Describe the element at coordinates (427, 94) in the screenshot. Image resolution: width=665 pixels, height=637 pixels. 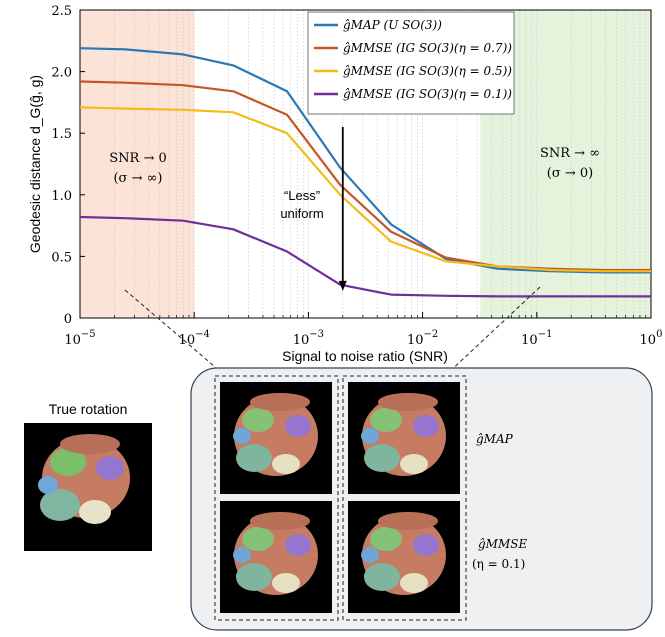
I see `legend-label-3: ĝMMSE (IG SO(3)(η = 0.1))` at that location.